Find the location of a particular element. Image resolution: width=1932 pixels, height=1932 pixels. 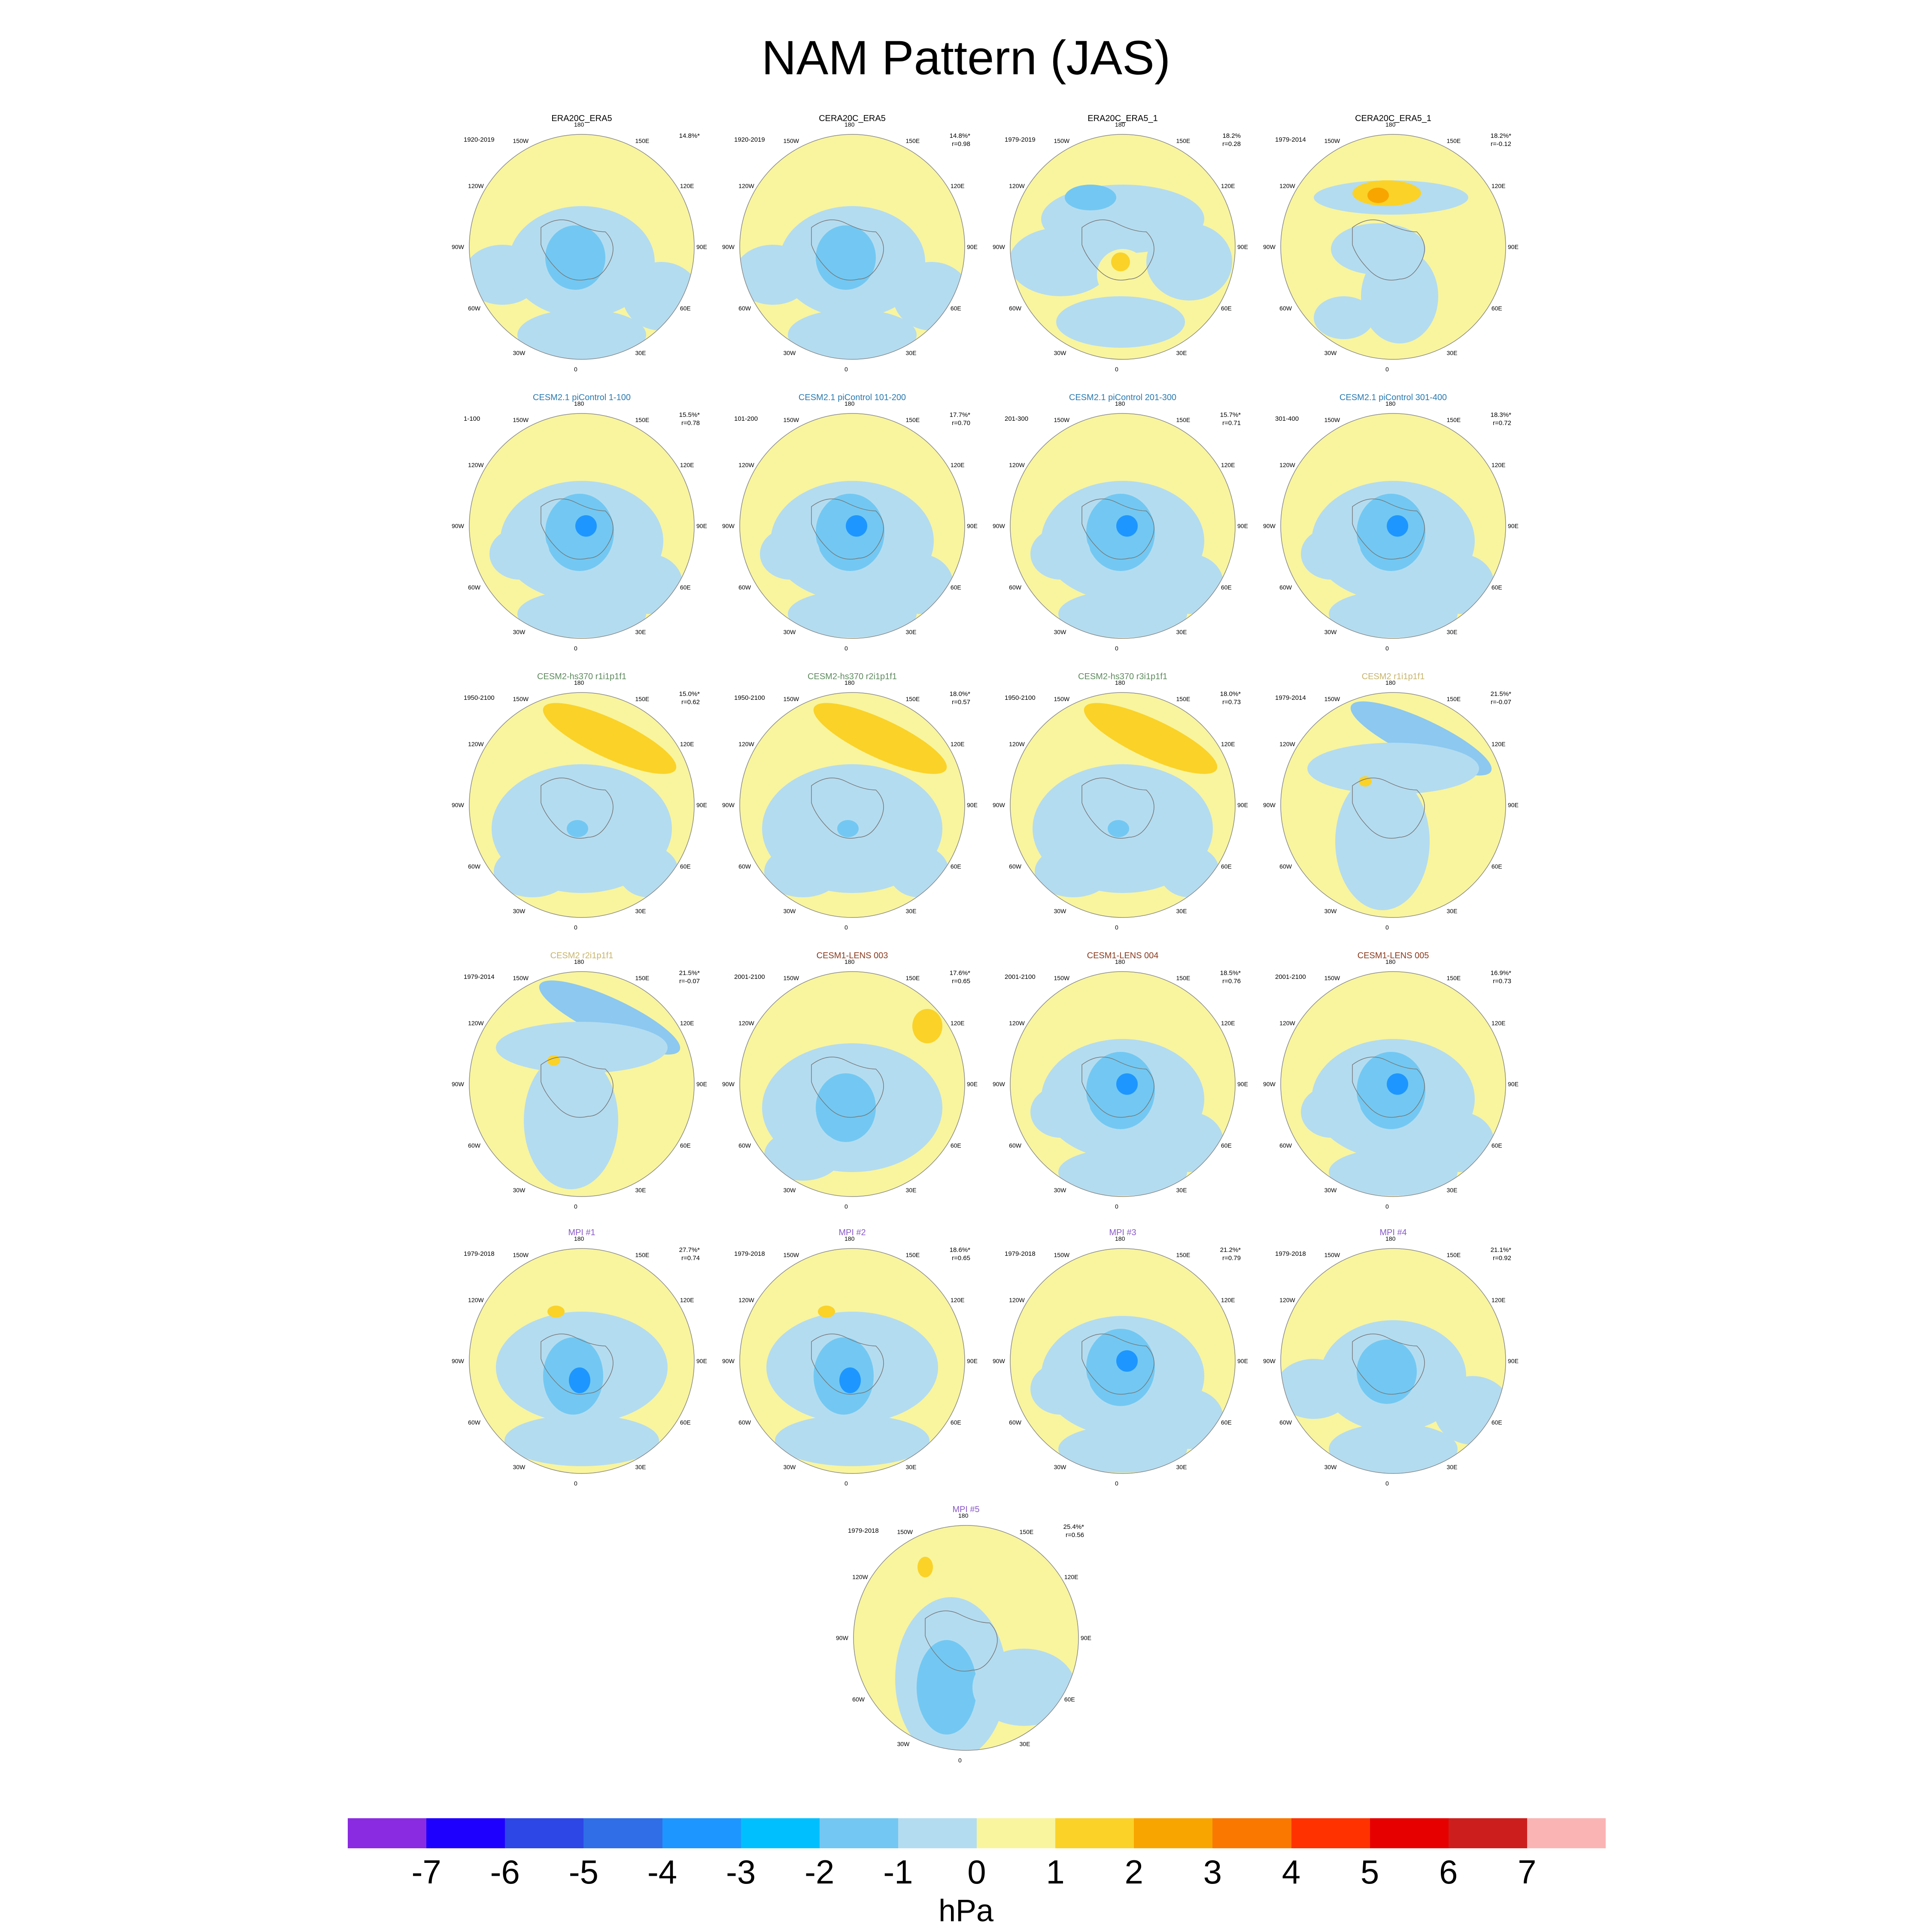

variance-explained: 21.1%* is located at coordinates (1500, 1250).